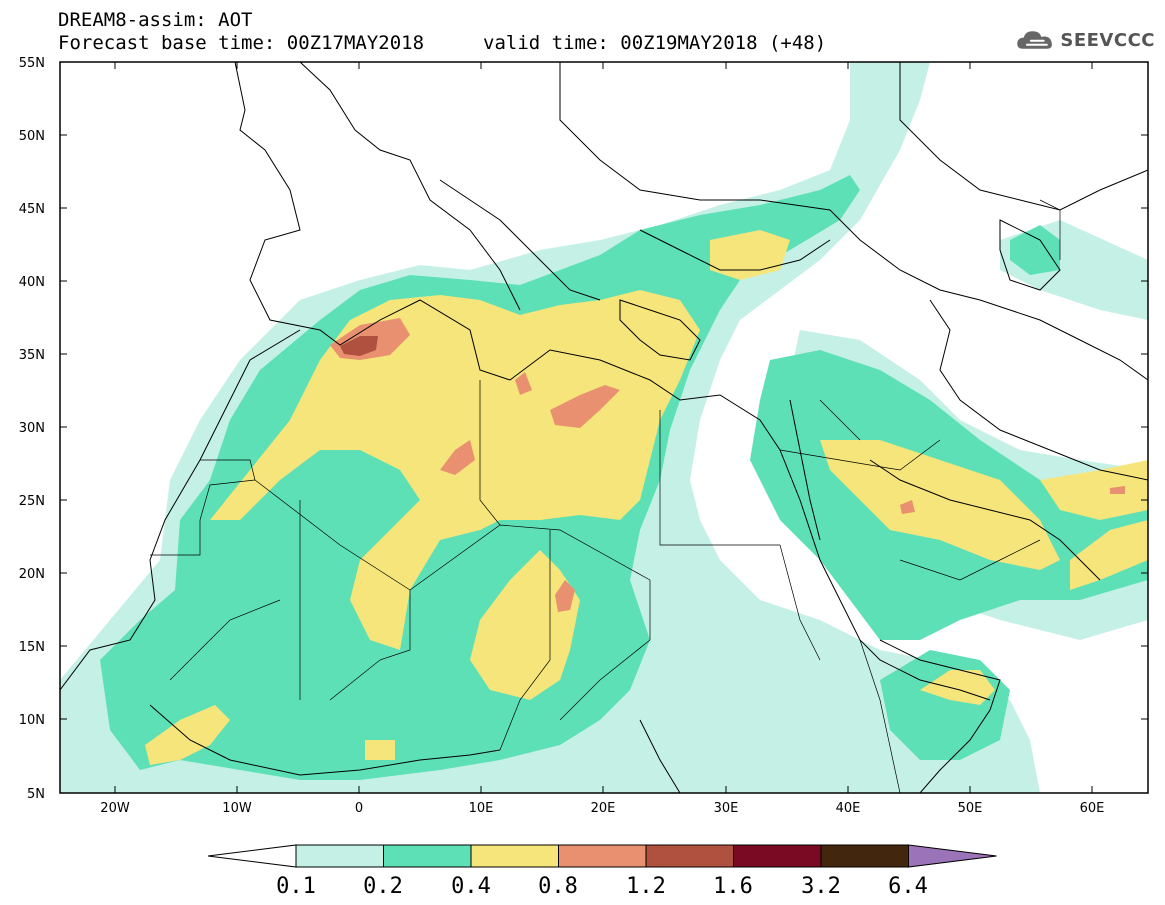  What do you see at coordinates (32, 136) in the screenshot?
I see `lat-label: 50N` at bounding box center [32, 136].